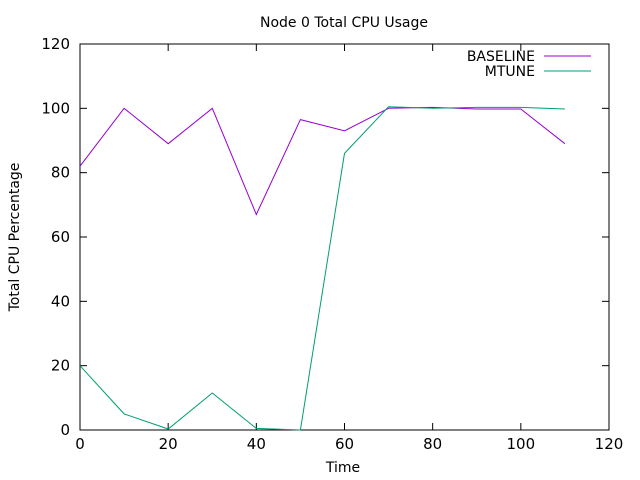 This screenshot has width=640, height=480. I want to click on y-tick-label: 100, so click(55, 108).